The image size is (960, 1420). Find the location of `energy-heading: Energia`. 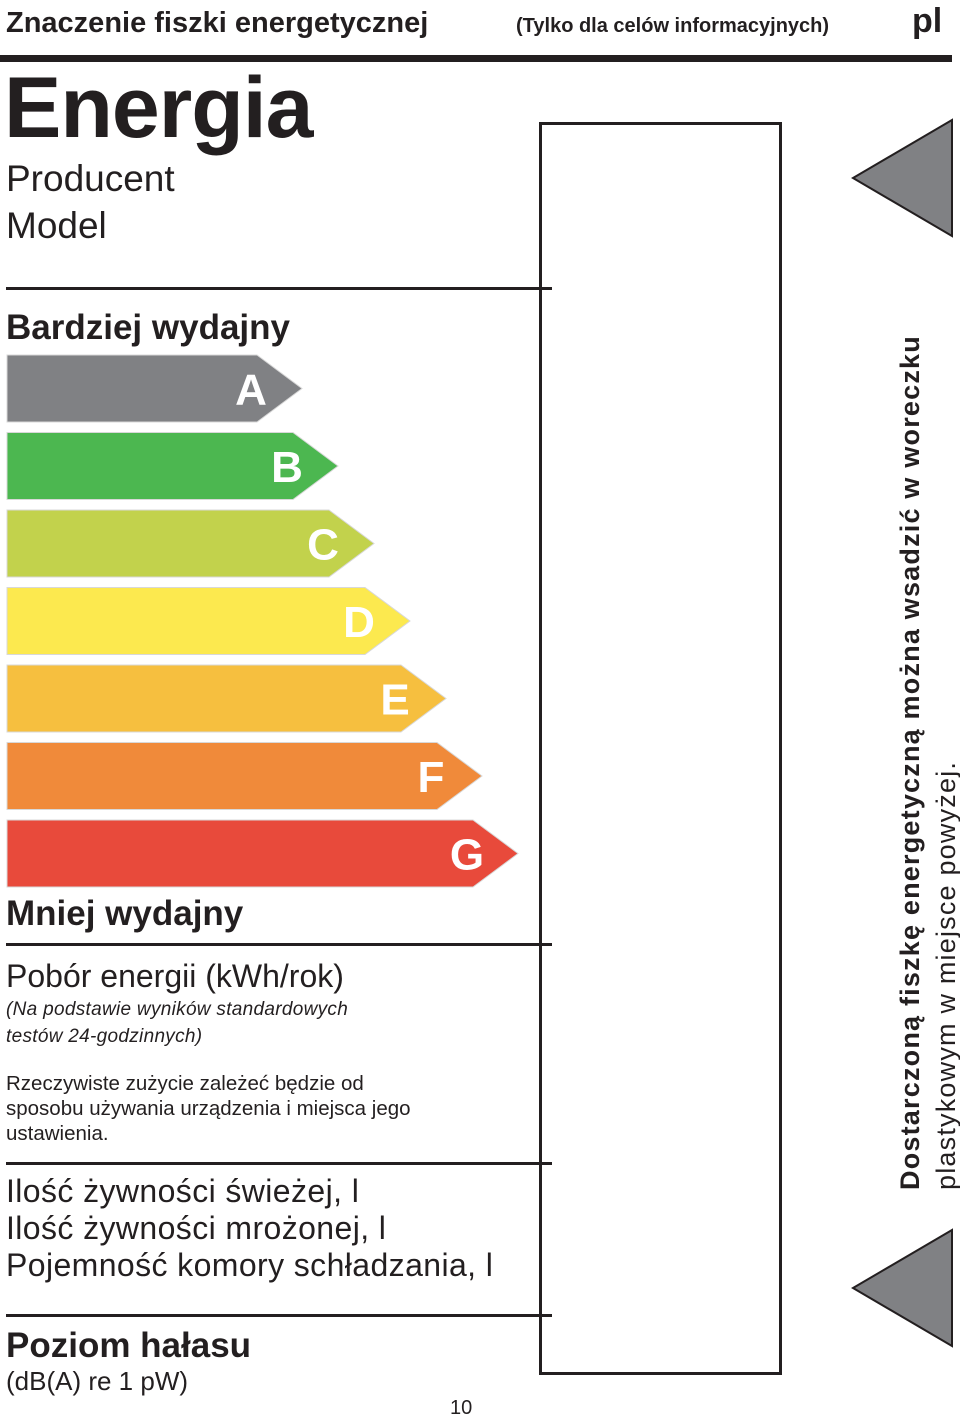

energy-heading: Energia is located at coordinates (158, 108).